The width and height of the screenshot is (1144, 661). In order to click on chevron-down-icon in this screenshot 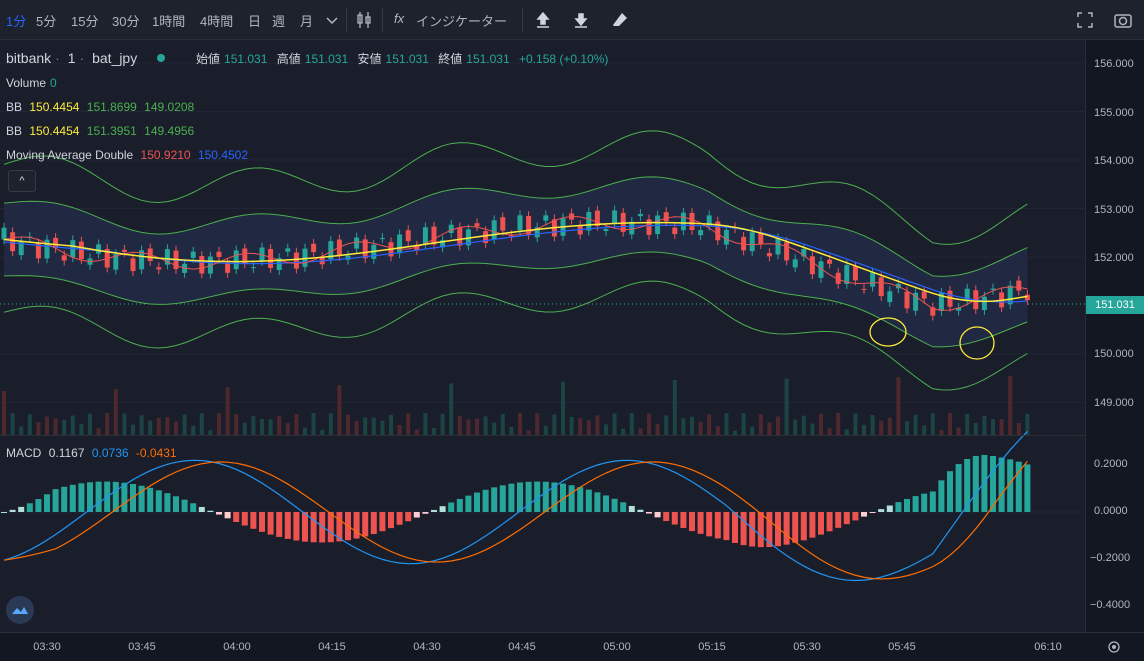, I will do `click(332, 20)`.